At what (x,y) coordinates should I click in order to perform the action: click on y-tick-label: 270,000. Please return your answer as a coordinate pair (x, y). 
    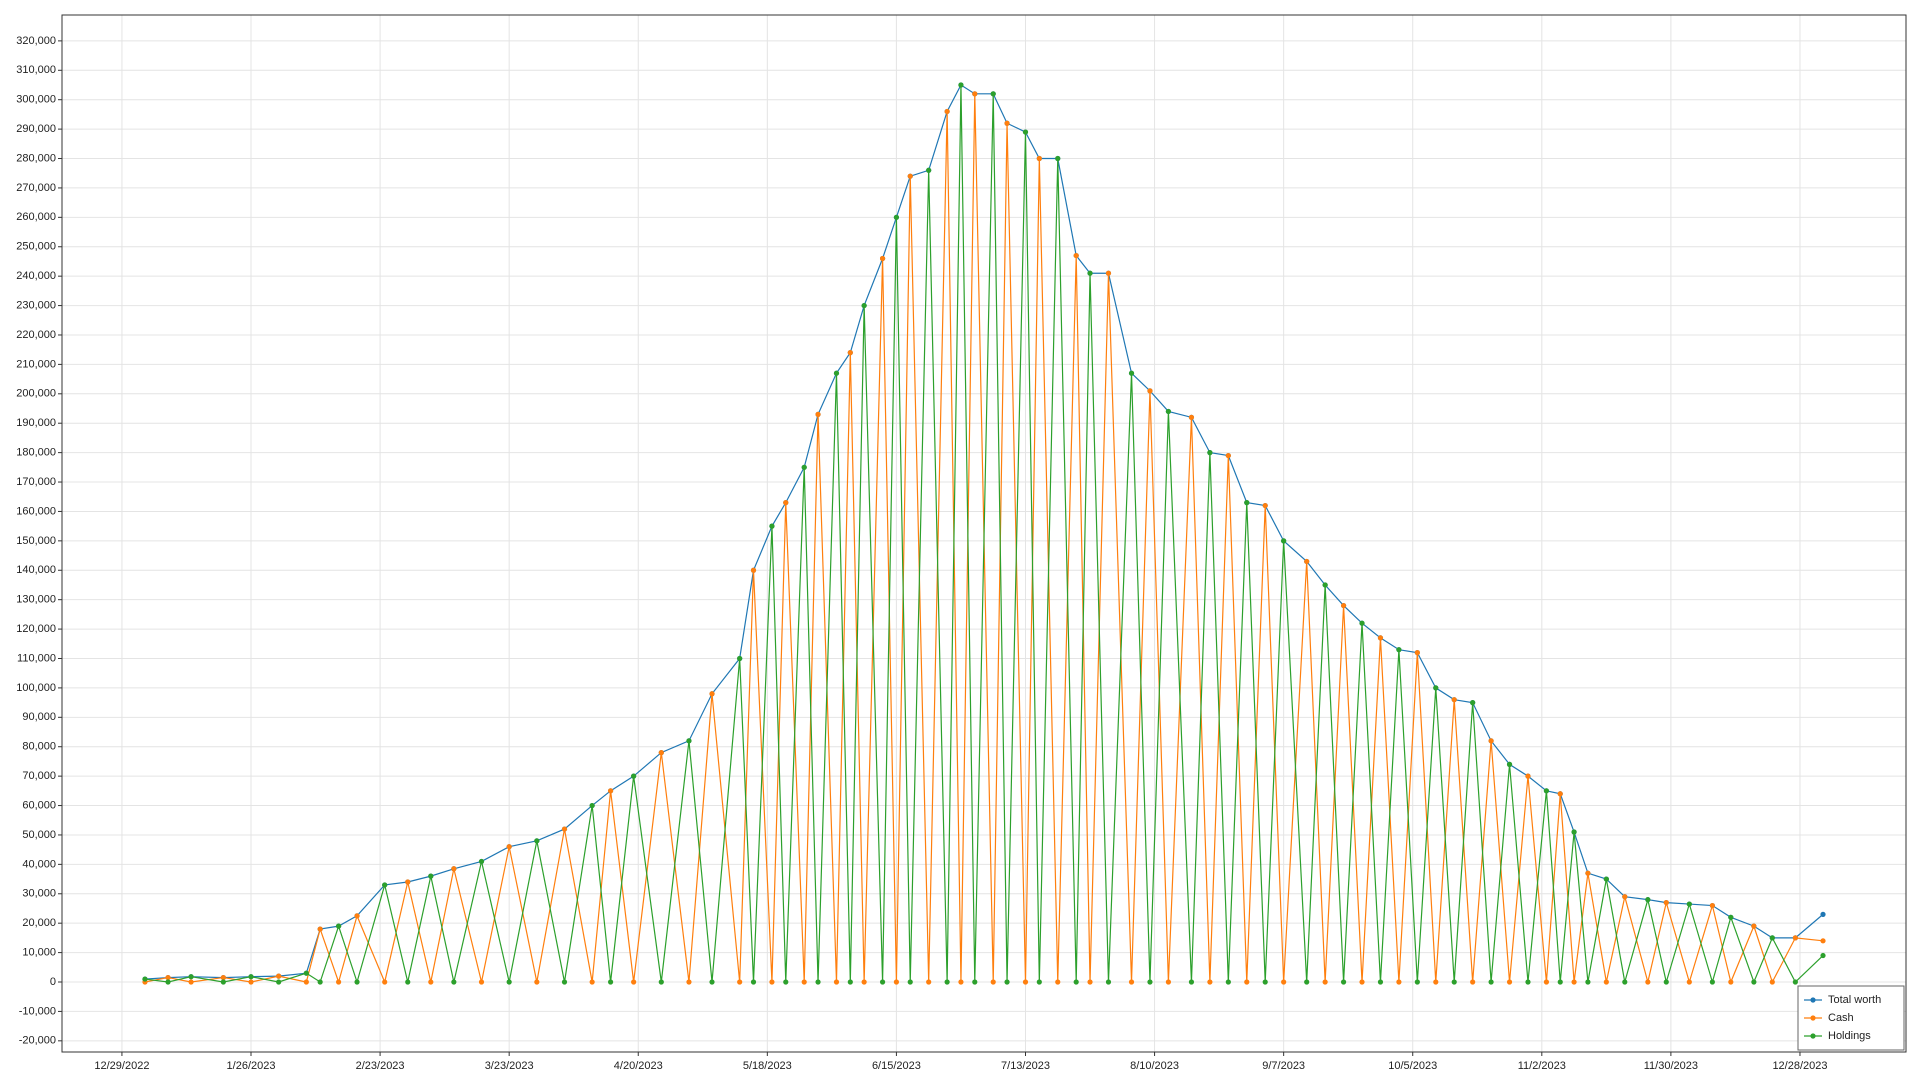
    Looking at the image, I should click on (36, 188).